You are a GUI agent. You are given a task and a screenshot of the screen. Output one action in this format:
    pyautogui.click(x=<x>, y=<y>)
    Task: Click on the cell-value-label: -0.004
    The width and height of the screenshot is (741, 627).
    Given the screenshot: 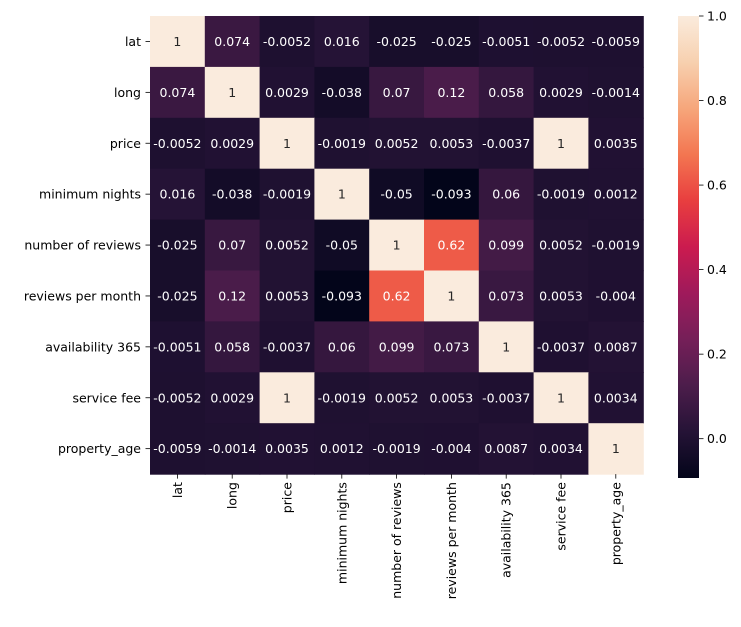 What is the action you would take?
    pyautogui.click(x=616, y=295)
    